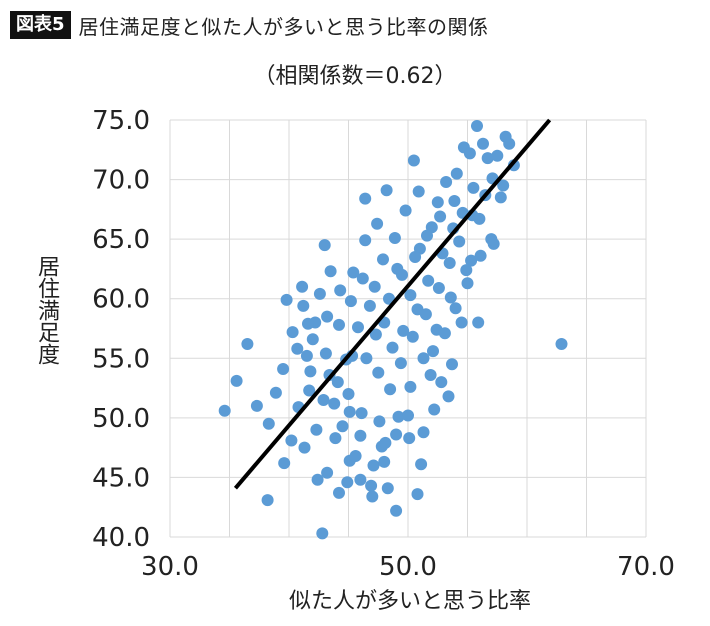 The height and width of the screenshot is (626, 710). What do you see at coordinates (121, 538) in the screenshot?
I see `y-tick-label: 40.0` at bounding box center [121, 538].